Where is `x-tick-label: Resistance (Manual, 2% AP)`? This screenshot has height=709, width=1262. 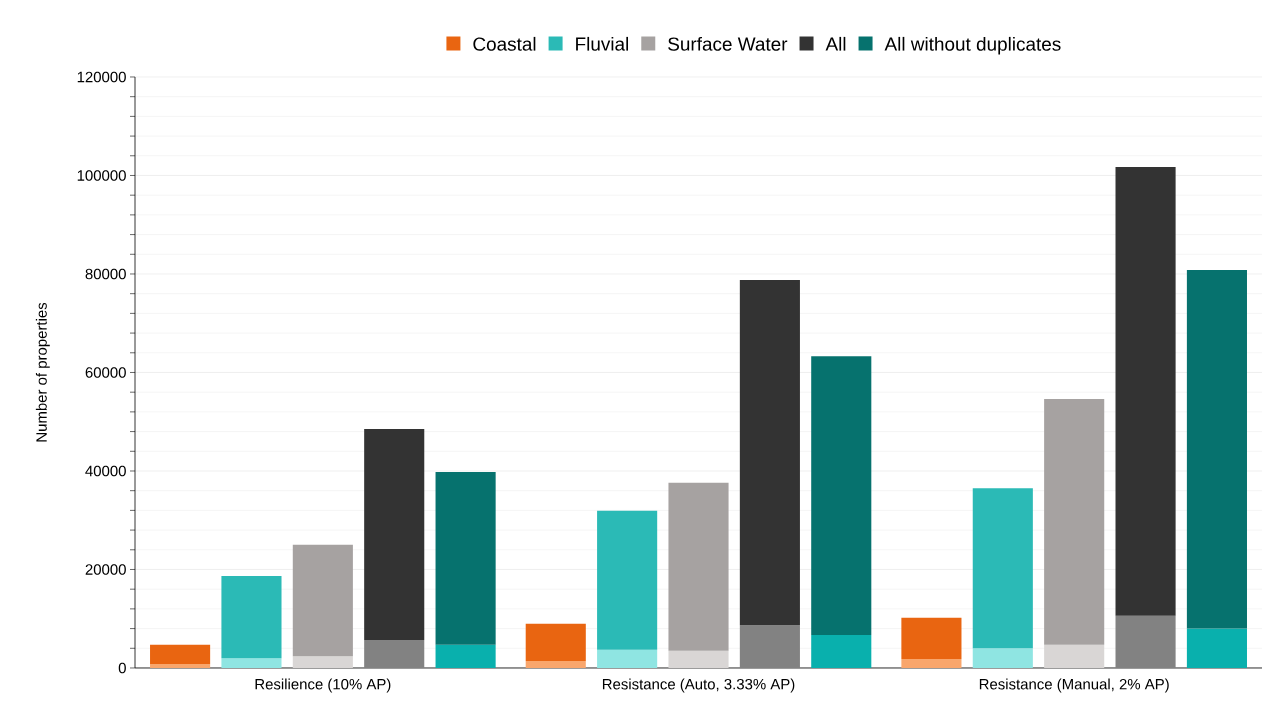
x-tick-label: Resistance (Manual, 2% AP) is located at coordinates (1074, 685).